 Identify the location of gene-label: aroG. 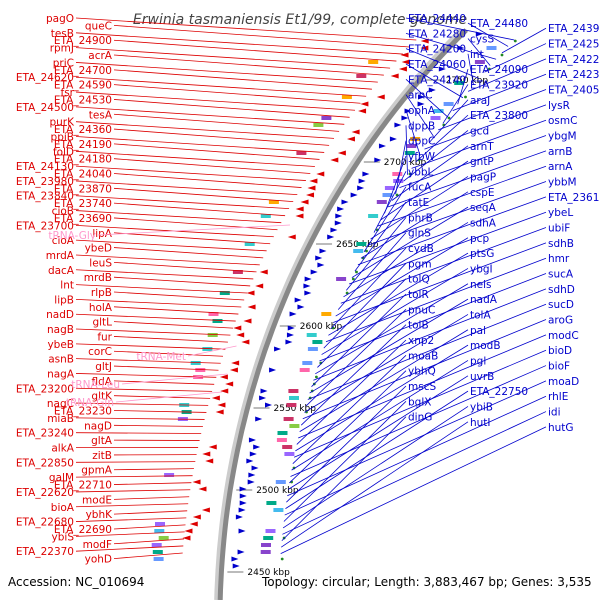
(560, 321).